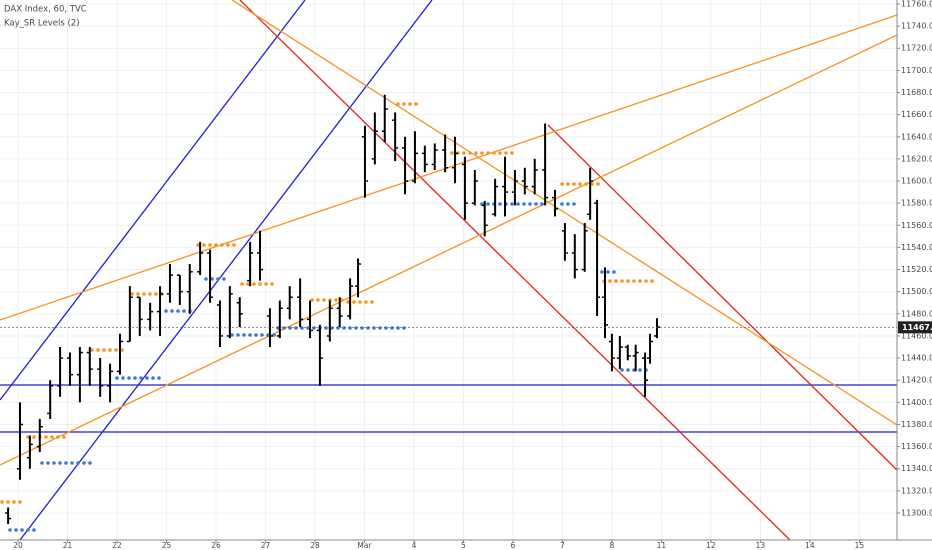 This screenshot has width=932, height=550. What do you see at coordinates (916, 468) in the screenshot?
I see `y-tick-label: 11340.0` at bounding box center [916, 468].